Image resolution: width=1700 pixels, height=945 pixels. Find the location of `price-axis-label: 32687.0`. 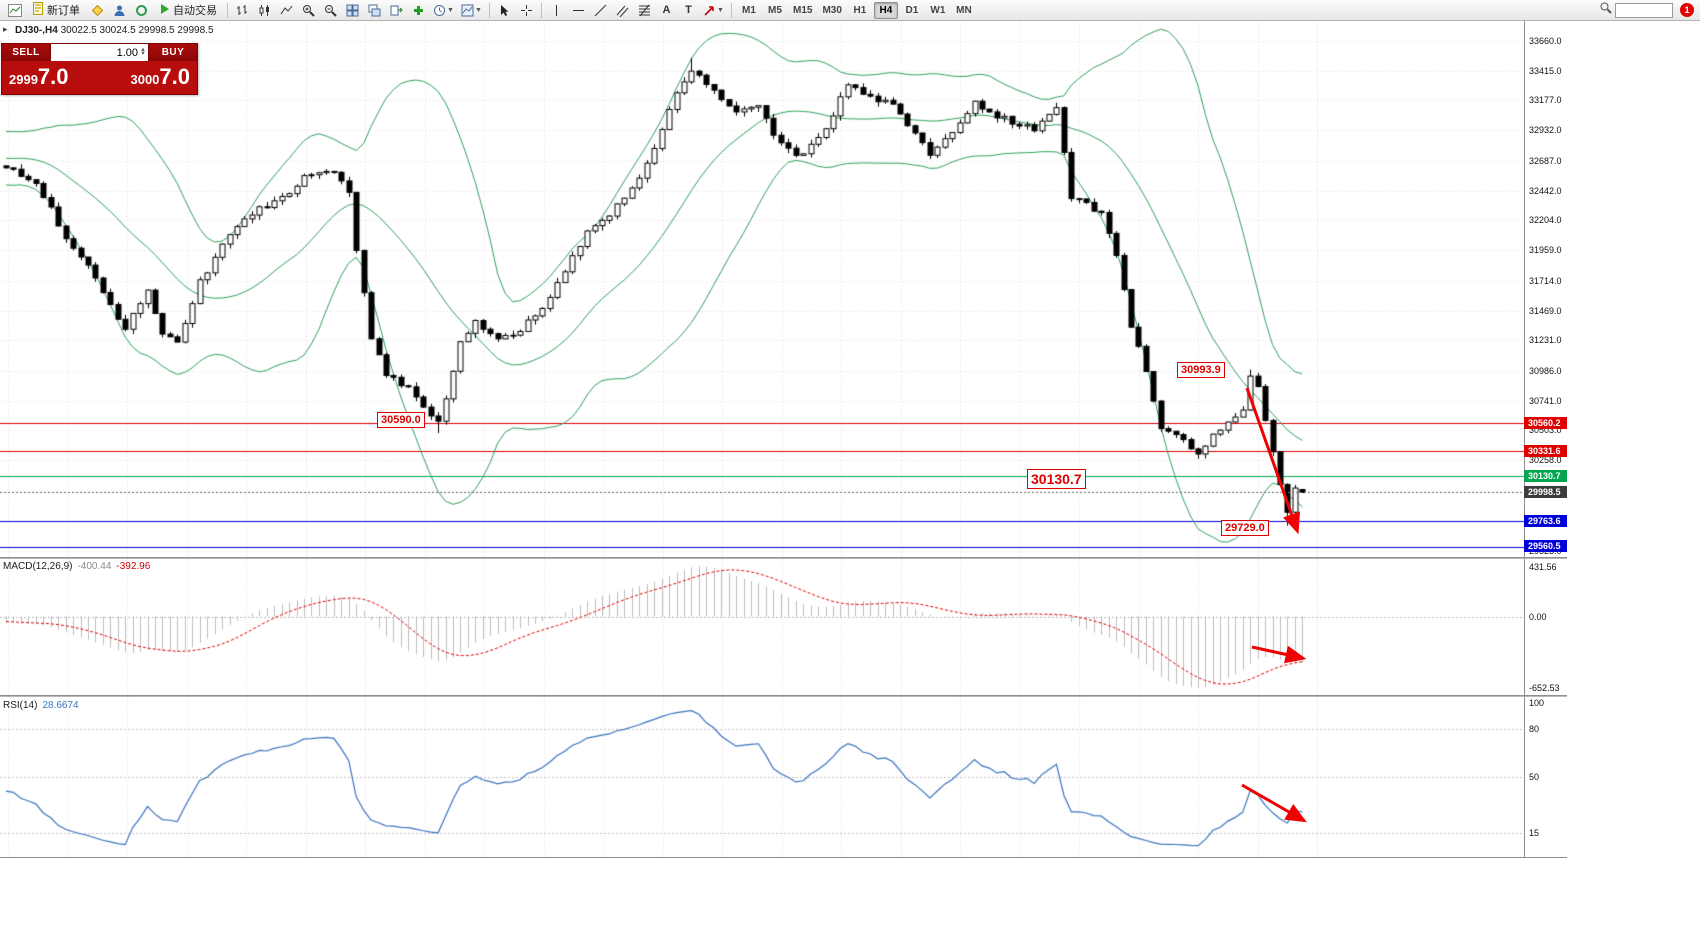

price-axis-label: 32687.0 is located at coordinates (1545, 160).